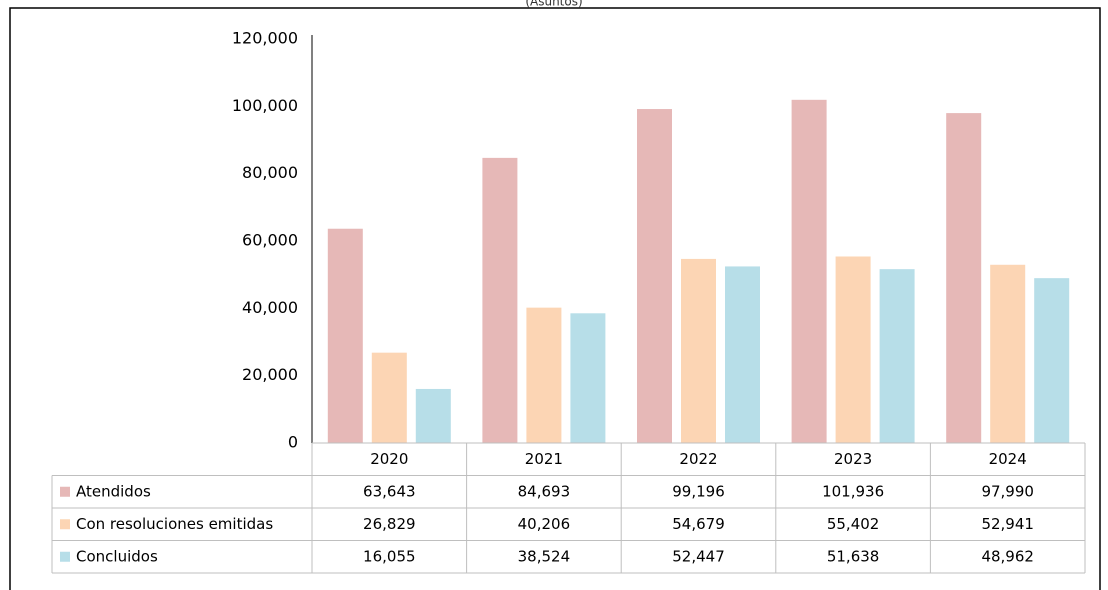  Describe the element at coordinates (698, 491) in the screenshot. I see `table-value: 99,196` at that location.